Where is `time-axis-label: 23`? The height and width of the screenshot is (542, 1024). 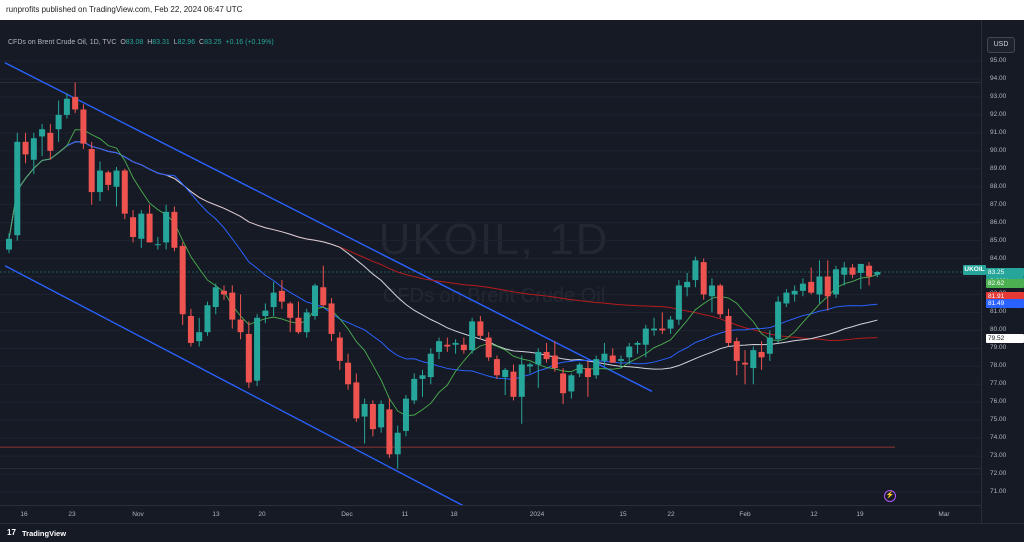
time-axis-label: 23 is located at coordinates (72, 514).